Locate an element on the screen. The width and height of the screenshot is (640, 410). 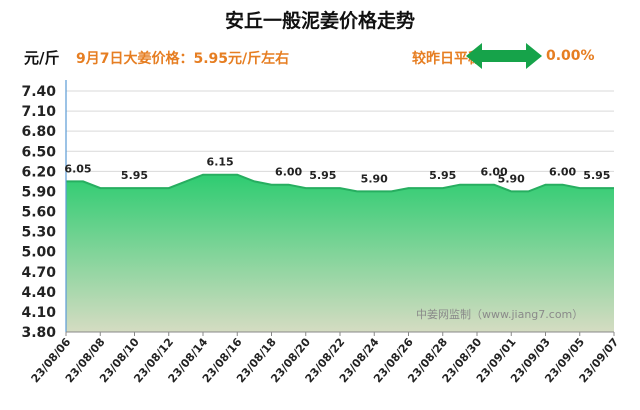
y-tick-label: 5.00 is located at coordinates (38, 253).